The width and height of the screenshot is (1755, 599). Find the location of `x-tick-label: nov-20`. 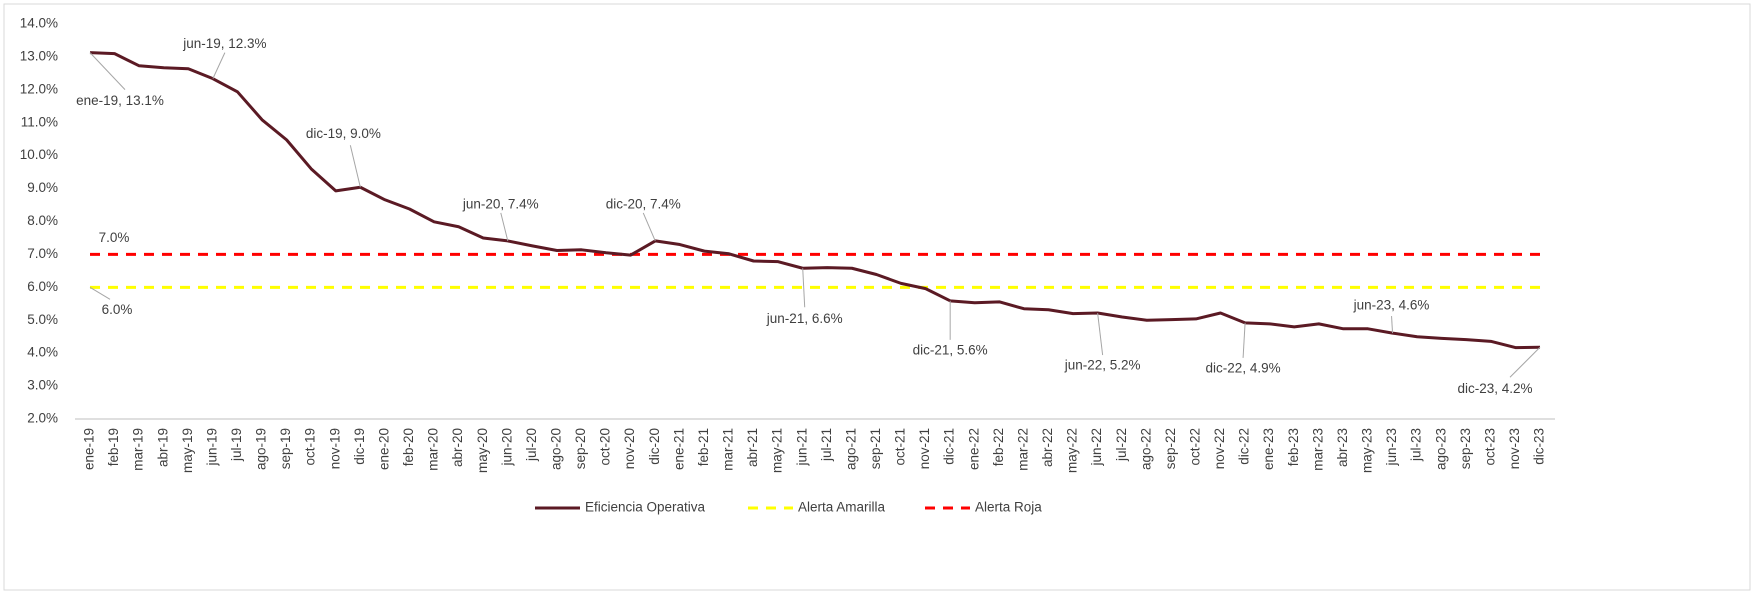

x-tick-label: nov-20 is located at coordinates (629, 448).